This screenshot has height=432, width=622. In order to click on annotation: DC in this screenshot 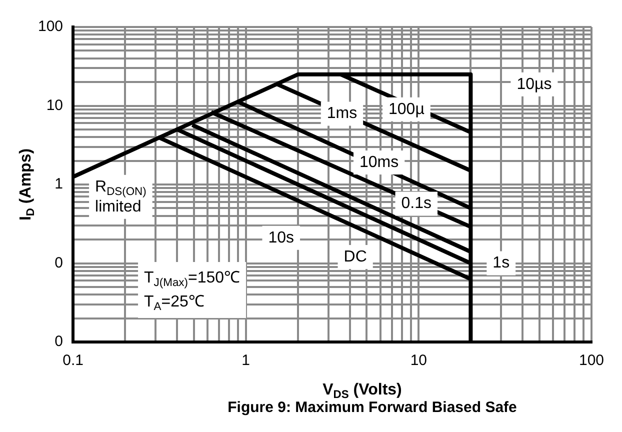, I will do `click(355, 257)`.